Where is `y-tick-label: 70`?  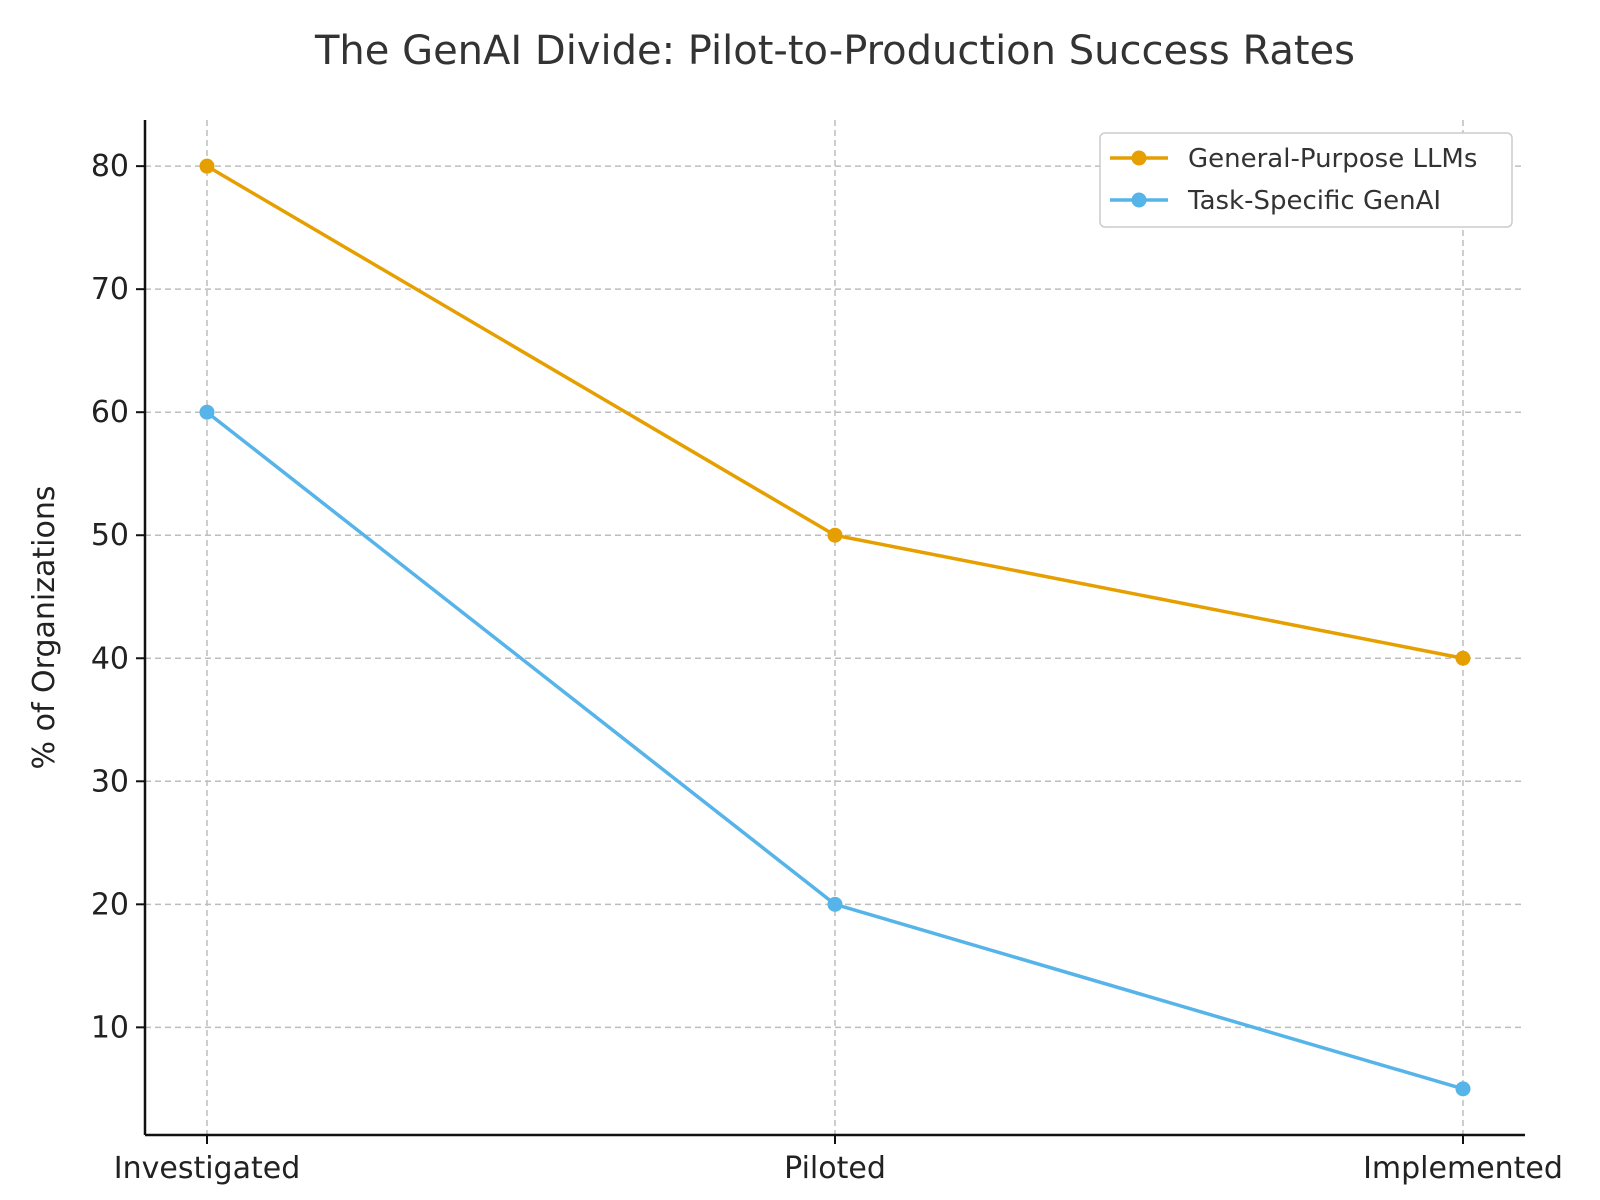 y-tick-label: 70 is located at coordinates (110, 289).